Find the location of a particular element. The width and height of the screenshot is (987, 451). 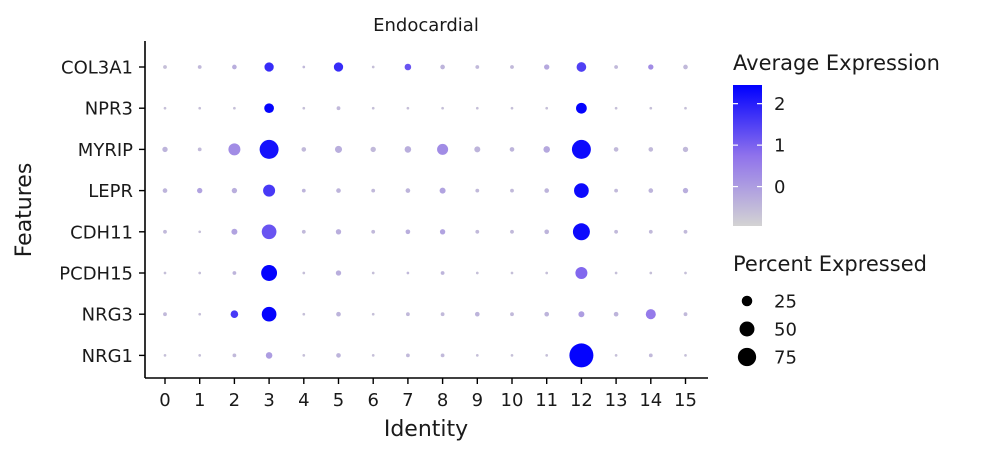

y-ticks-layer: COL3A1 NPR3 MYRIP LEPR CDH11 PCDH15 NRG3 NRG1 is located at coordinates (102, 212).